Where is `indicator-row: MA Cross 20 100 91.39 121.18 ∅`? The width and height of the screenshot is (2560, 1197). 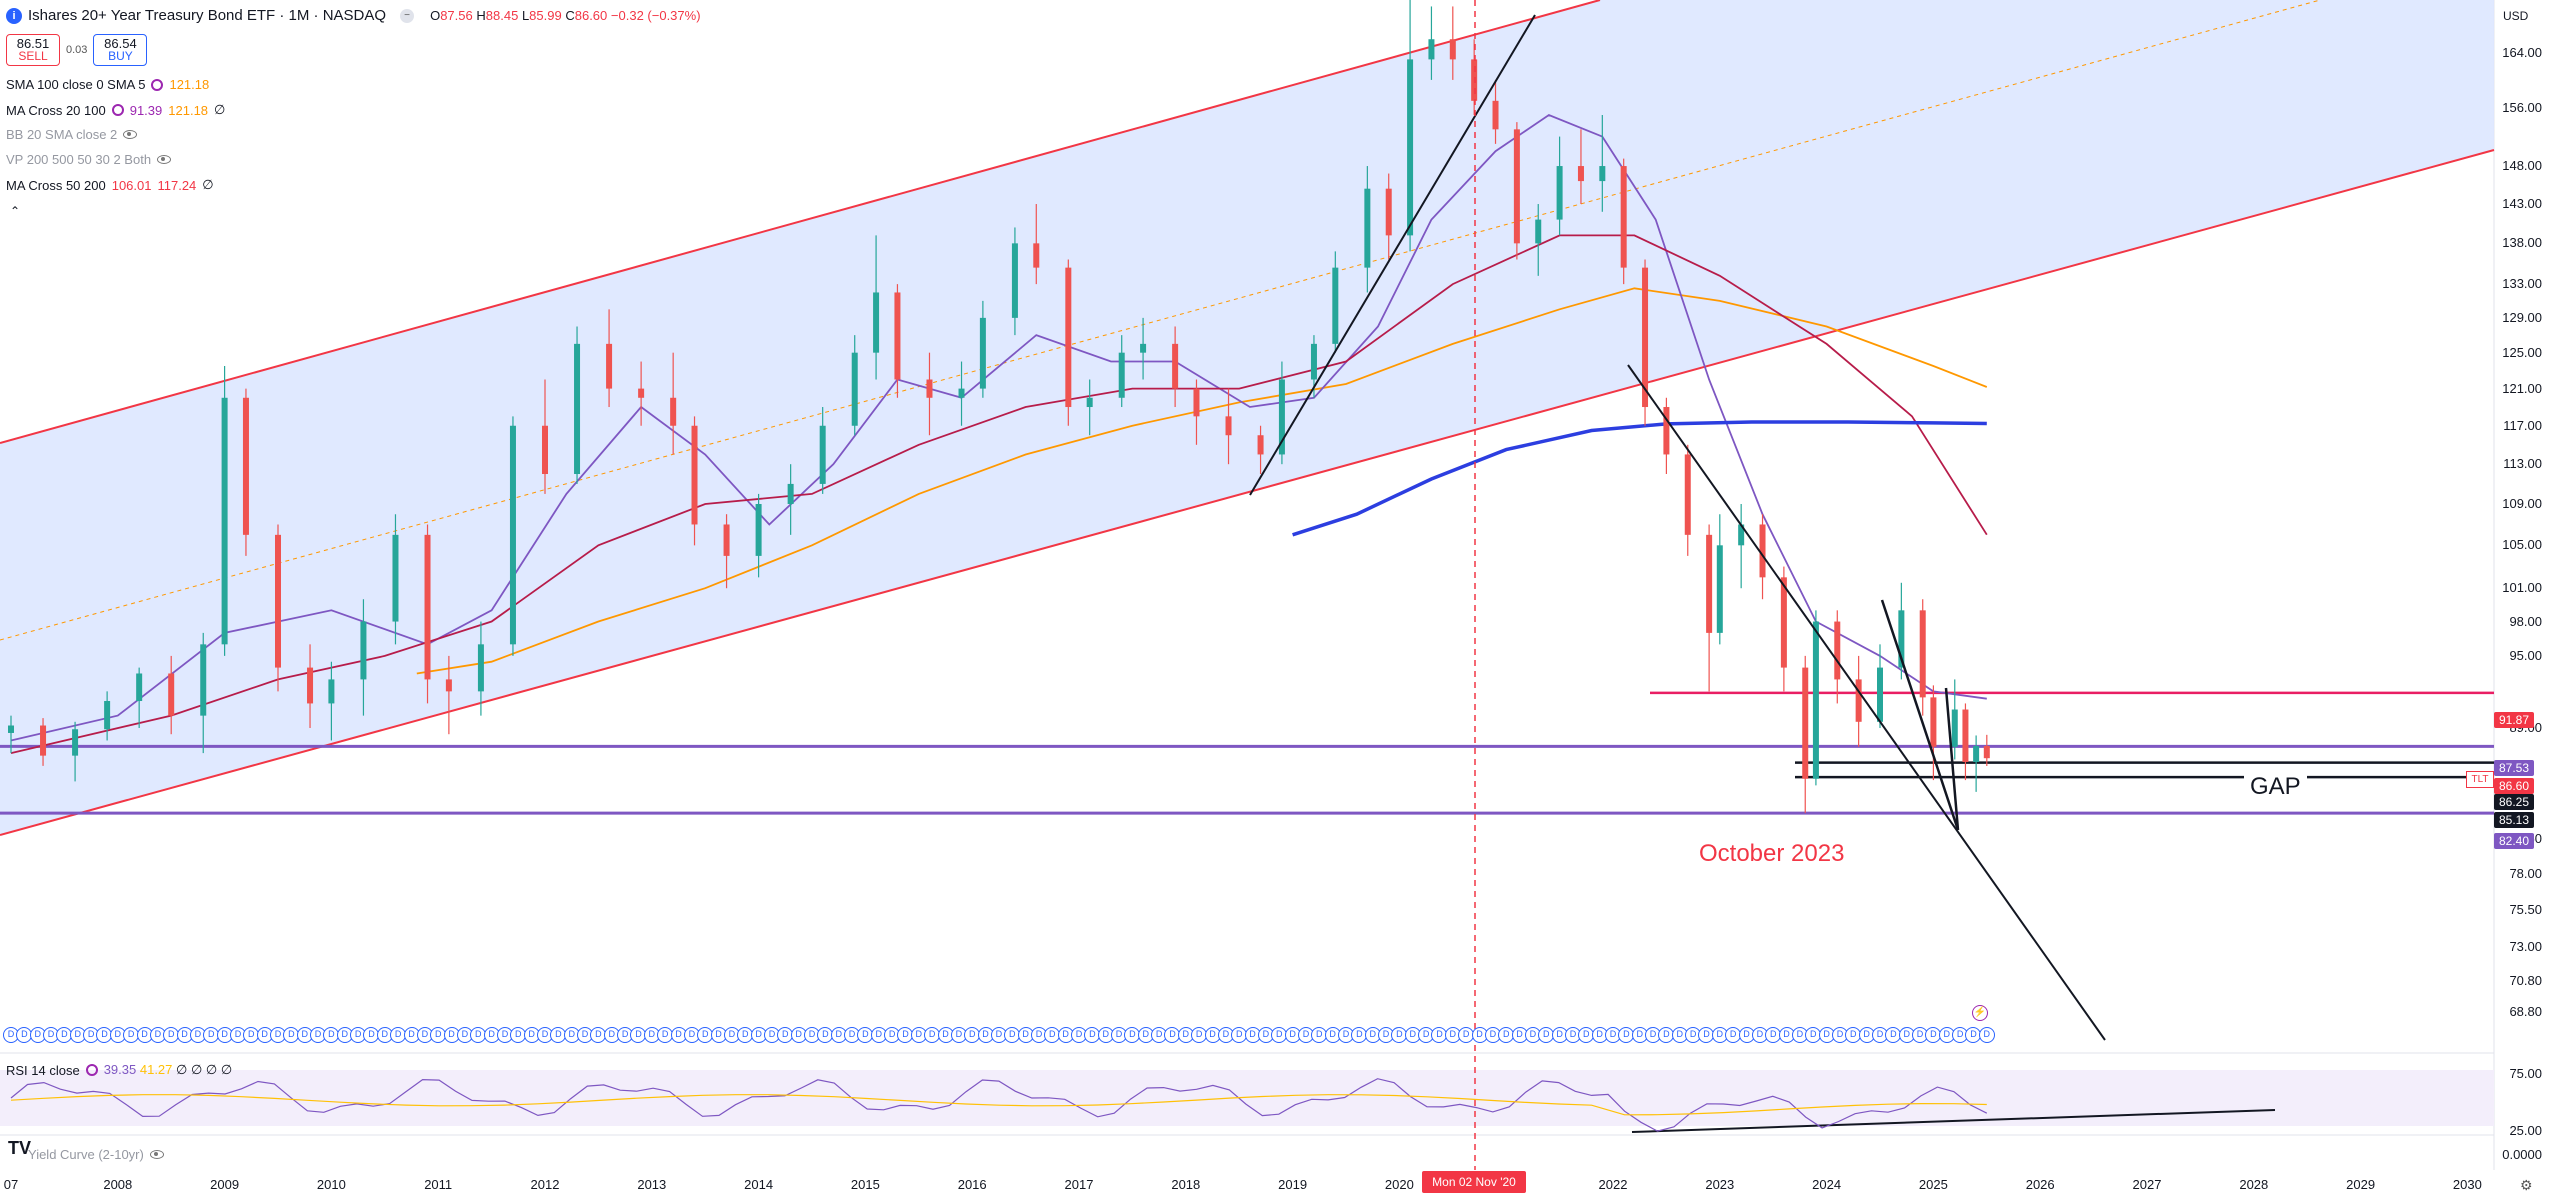 indicator-row: MA Cross 20 100 91.39 121.18 ∅ is located at coordinates (115, 110).